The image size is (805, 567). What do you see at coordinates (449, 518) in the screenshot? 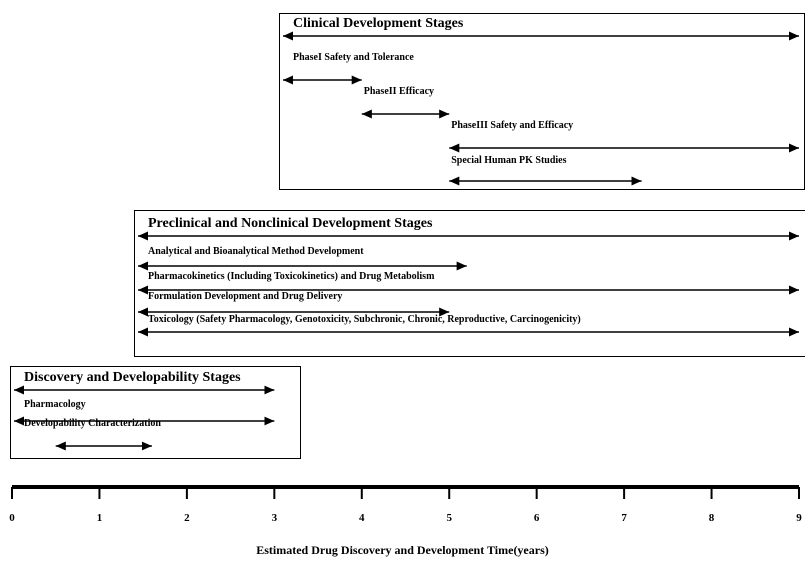
I see `axis-tick-label: 5` at bounding box center [449, 518].